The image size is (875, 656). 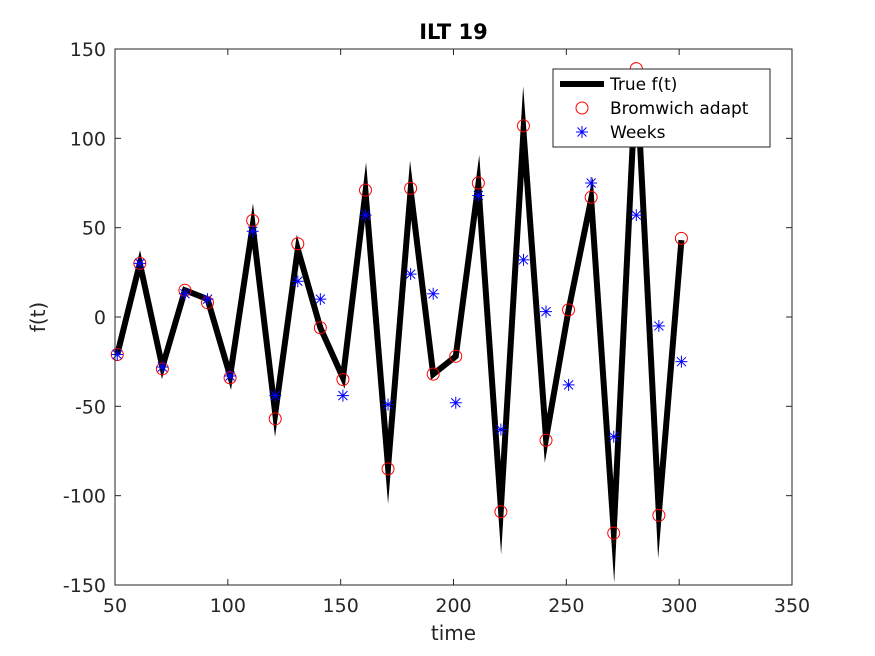 I want to click on x-tick-label: 150, so click(x=341, y=606).